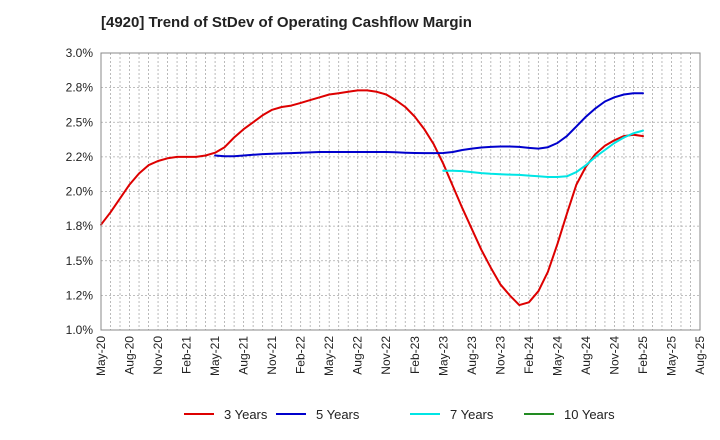 The width and height of the screenshot is (720, 440). Describe the element at coordinates (272, 355) in the screenshot. I see `x-tick-label: Nov-21` at that location.